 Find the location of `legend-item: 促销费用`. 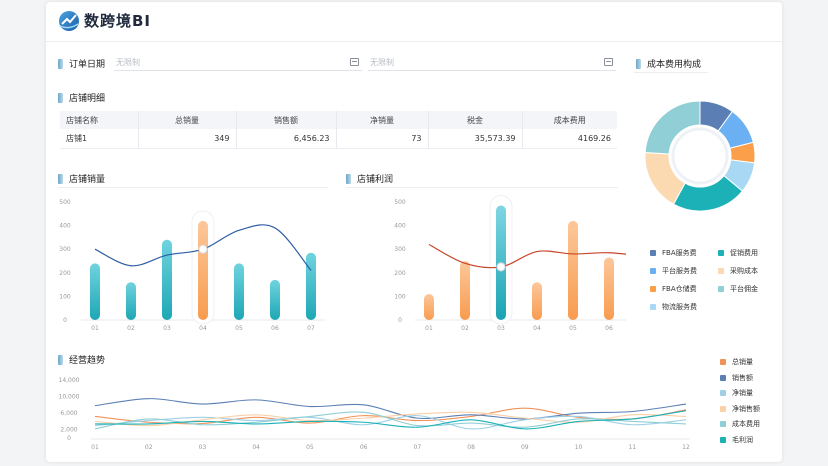

legend-item: 促销费用 is located at coordinates (738, 253).